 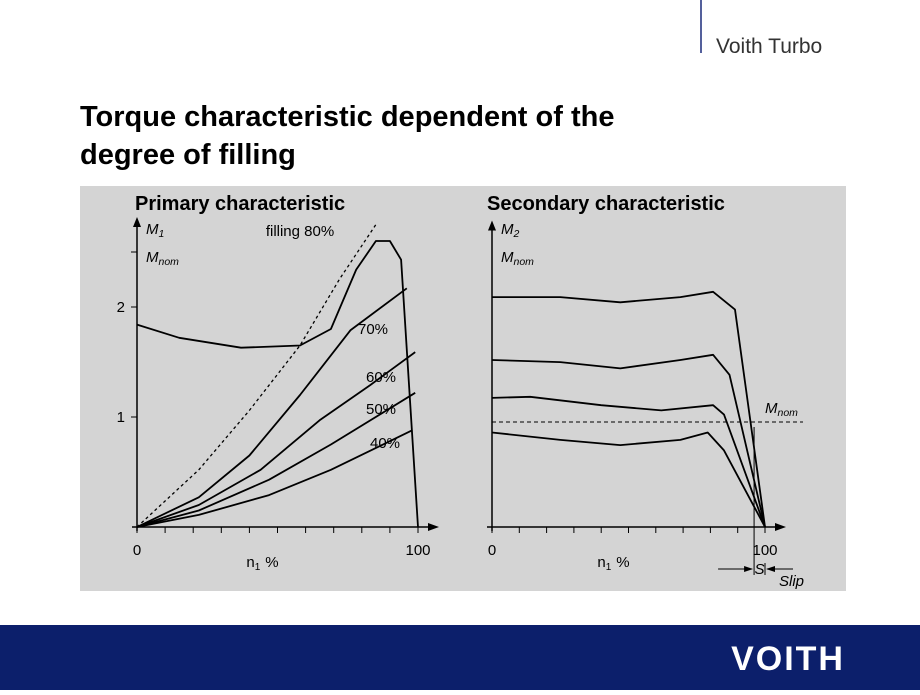 What do you see at coordinates (373, 329) in the screenshot?
I see `series-label: 70%` at bounding box center [373, 329].